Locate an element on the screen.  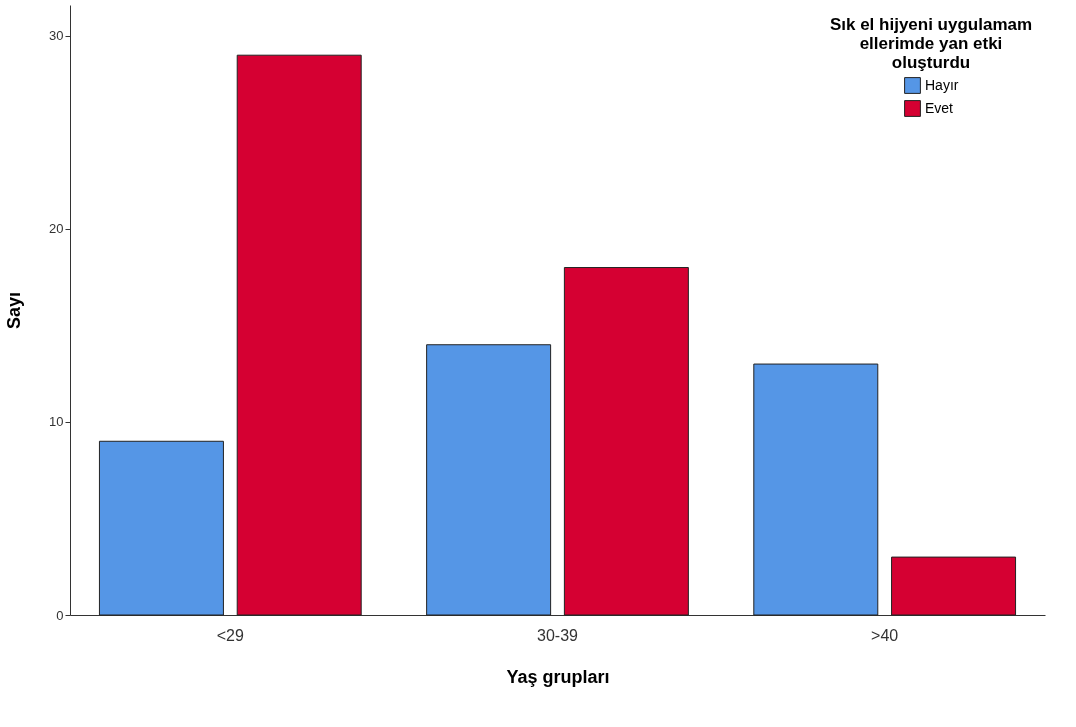
x-tick-label: <29 is located at coordinates (230, 635).